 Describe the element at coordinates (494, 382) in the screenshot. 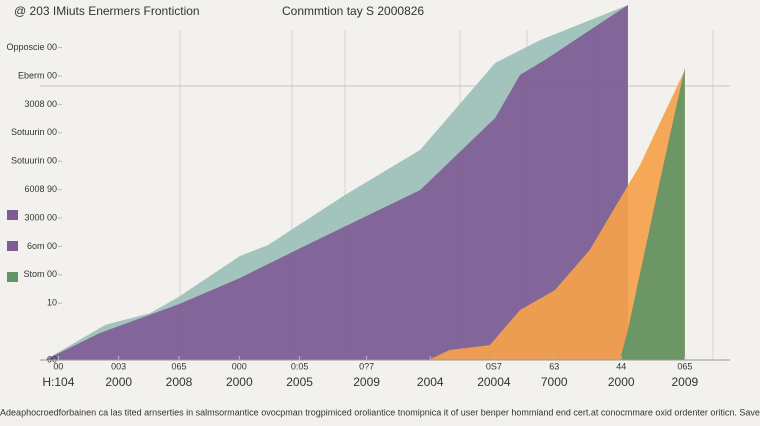

I see `x-tick-label: 20004` at that location.